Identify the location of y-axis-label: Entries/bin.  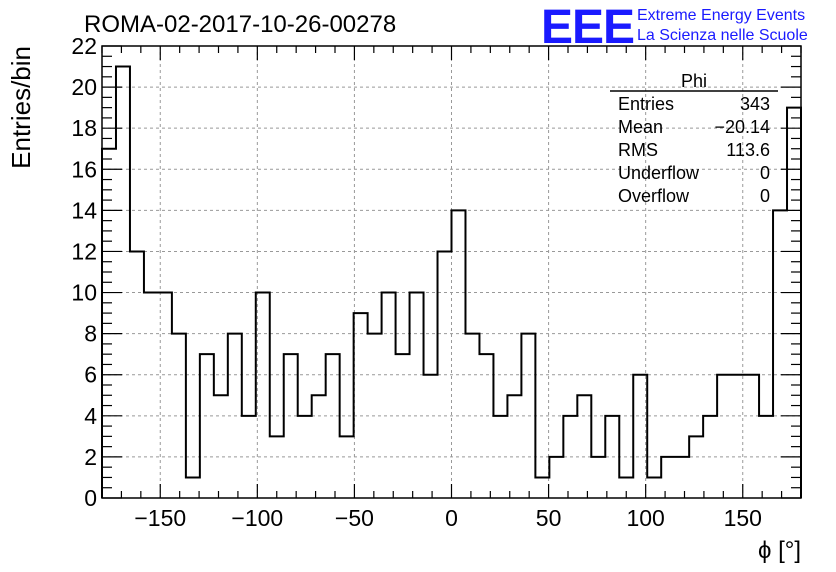
(21, 107).